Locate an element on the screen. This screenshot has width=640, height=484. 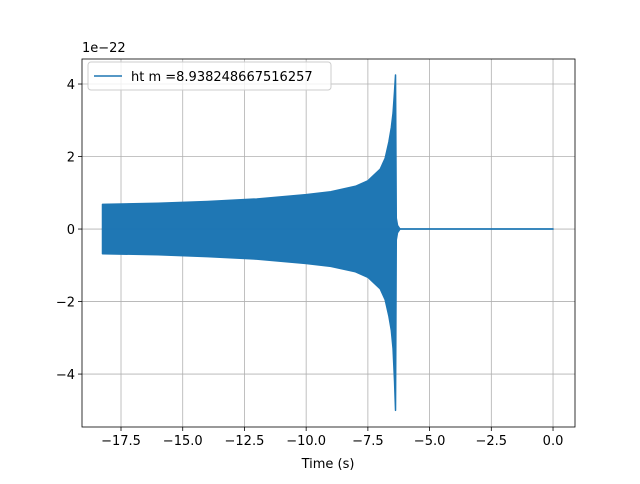
legend-box is located at coordinates (209, 76).